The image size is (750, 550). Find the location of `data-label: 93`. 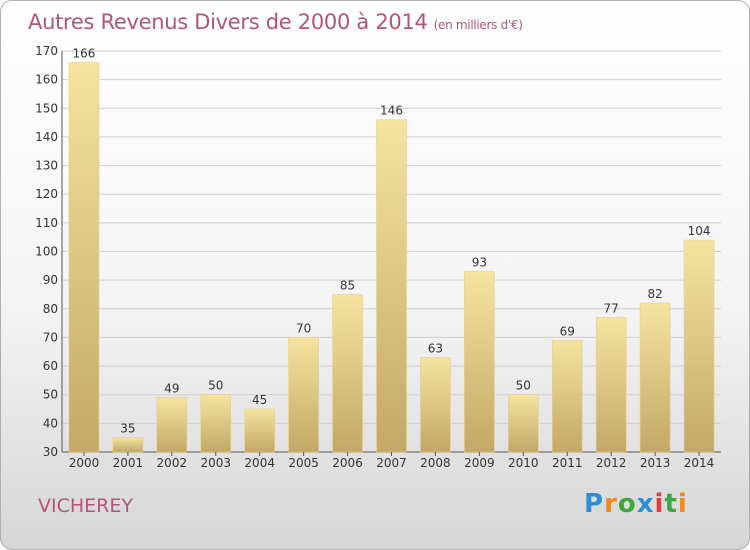

data-label: 93 is located at coordinates (479, 263).